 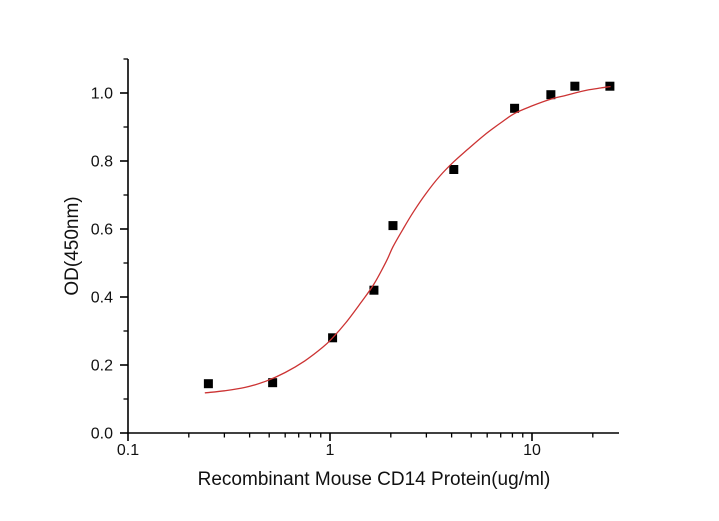 What do you see at coordinates (102, 162) in the screenshot?
I see `y-tick-label: 0.8` at bounding box center [102, 162].